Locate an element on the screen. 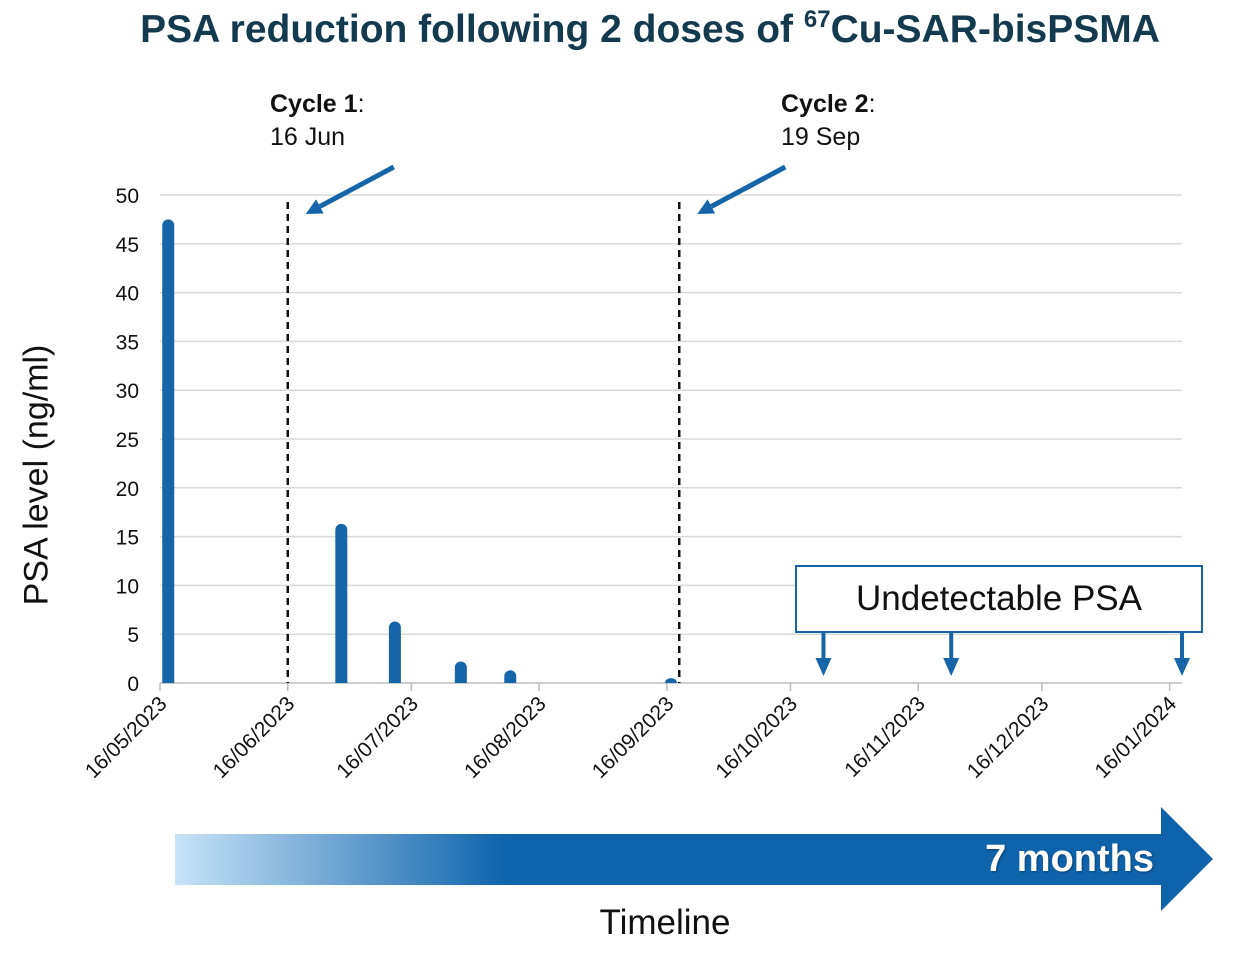 The image size is (1240, 956). x-tick-label: 16/05/2023 is located at coordinates (126, 737).